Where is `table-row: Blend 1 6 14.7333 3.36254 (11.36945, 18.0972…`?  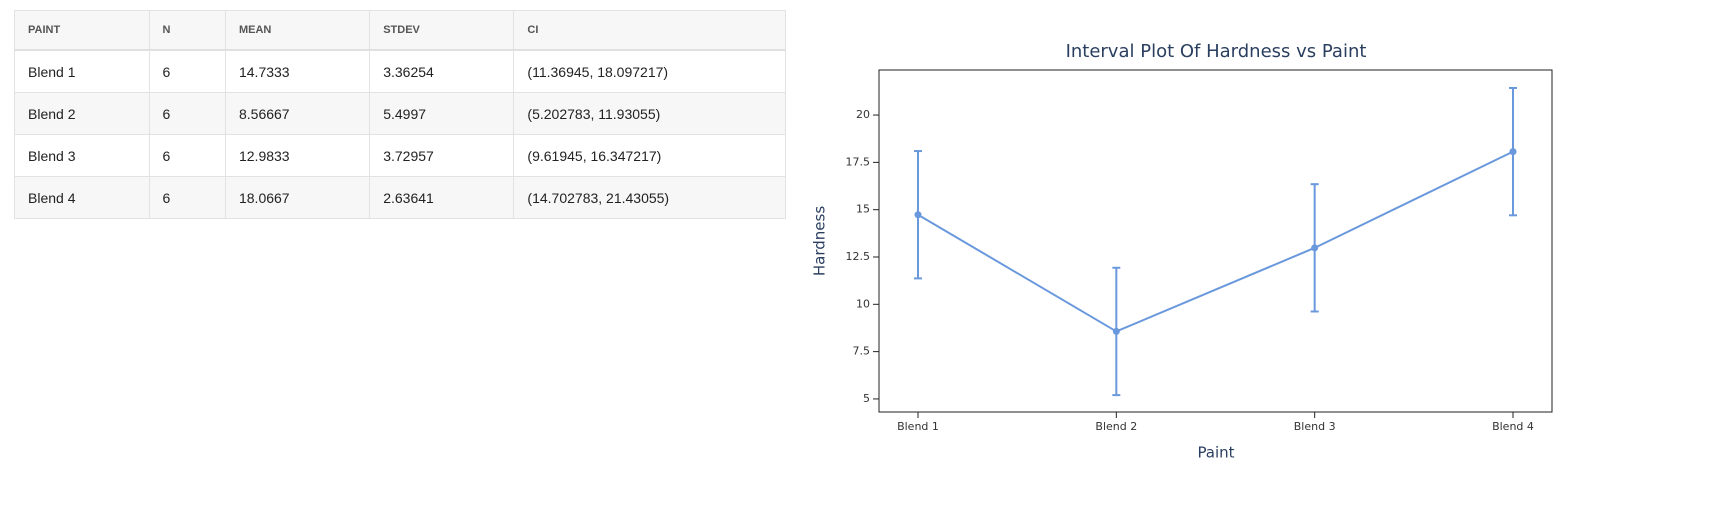 table-row: Blend 1 6 14.7333 3.36254 (11.36945, 18.0972… is located at coordinates (400, 71).